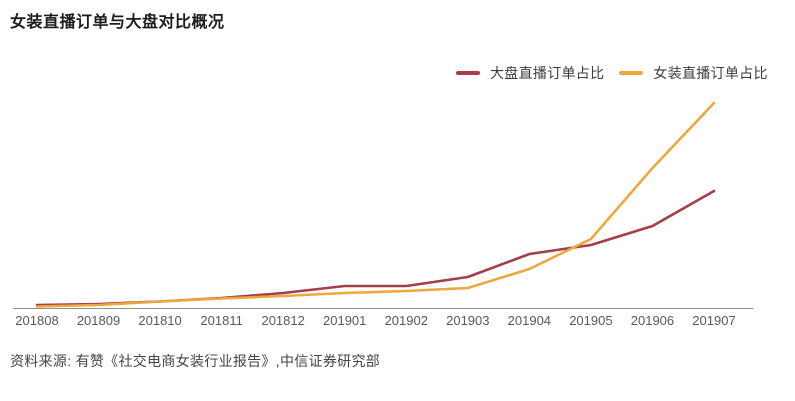 The image size is (795, 401). Describe the element at coordinates (714, 320) in the screenshot. I see `x-tick-label: 201907` at that location.